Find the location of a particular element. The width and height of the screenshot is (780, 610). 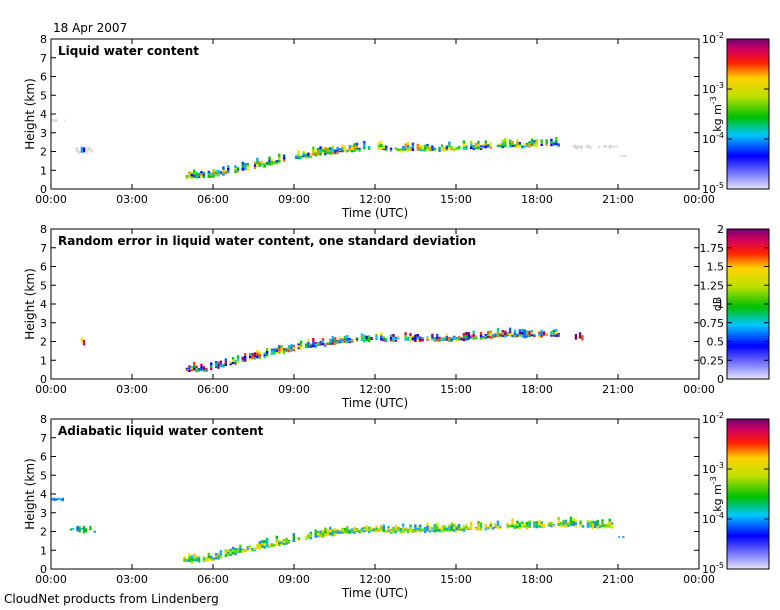

y-tick-label: 5 is located at coordinates (43, 285).